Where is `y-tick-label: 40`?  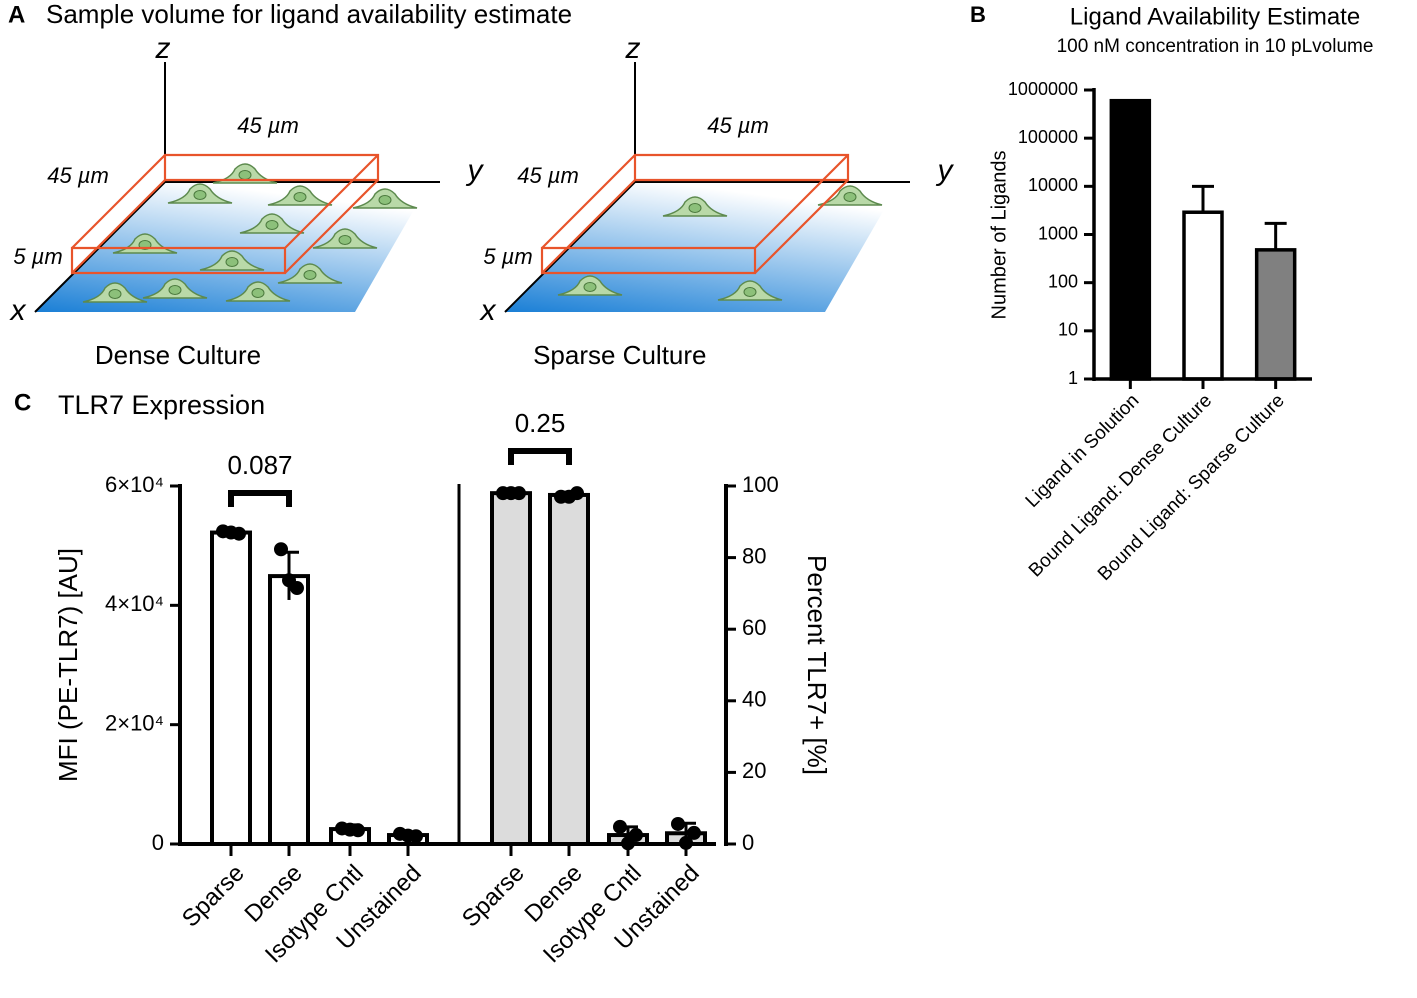
y-tick-label: 40 is located at coordinates (754, 699).